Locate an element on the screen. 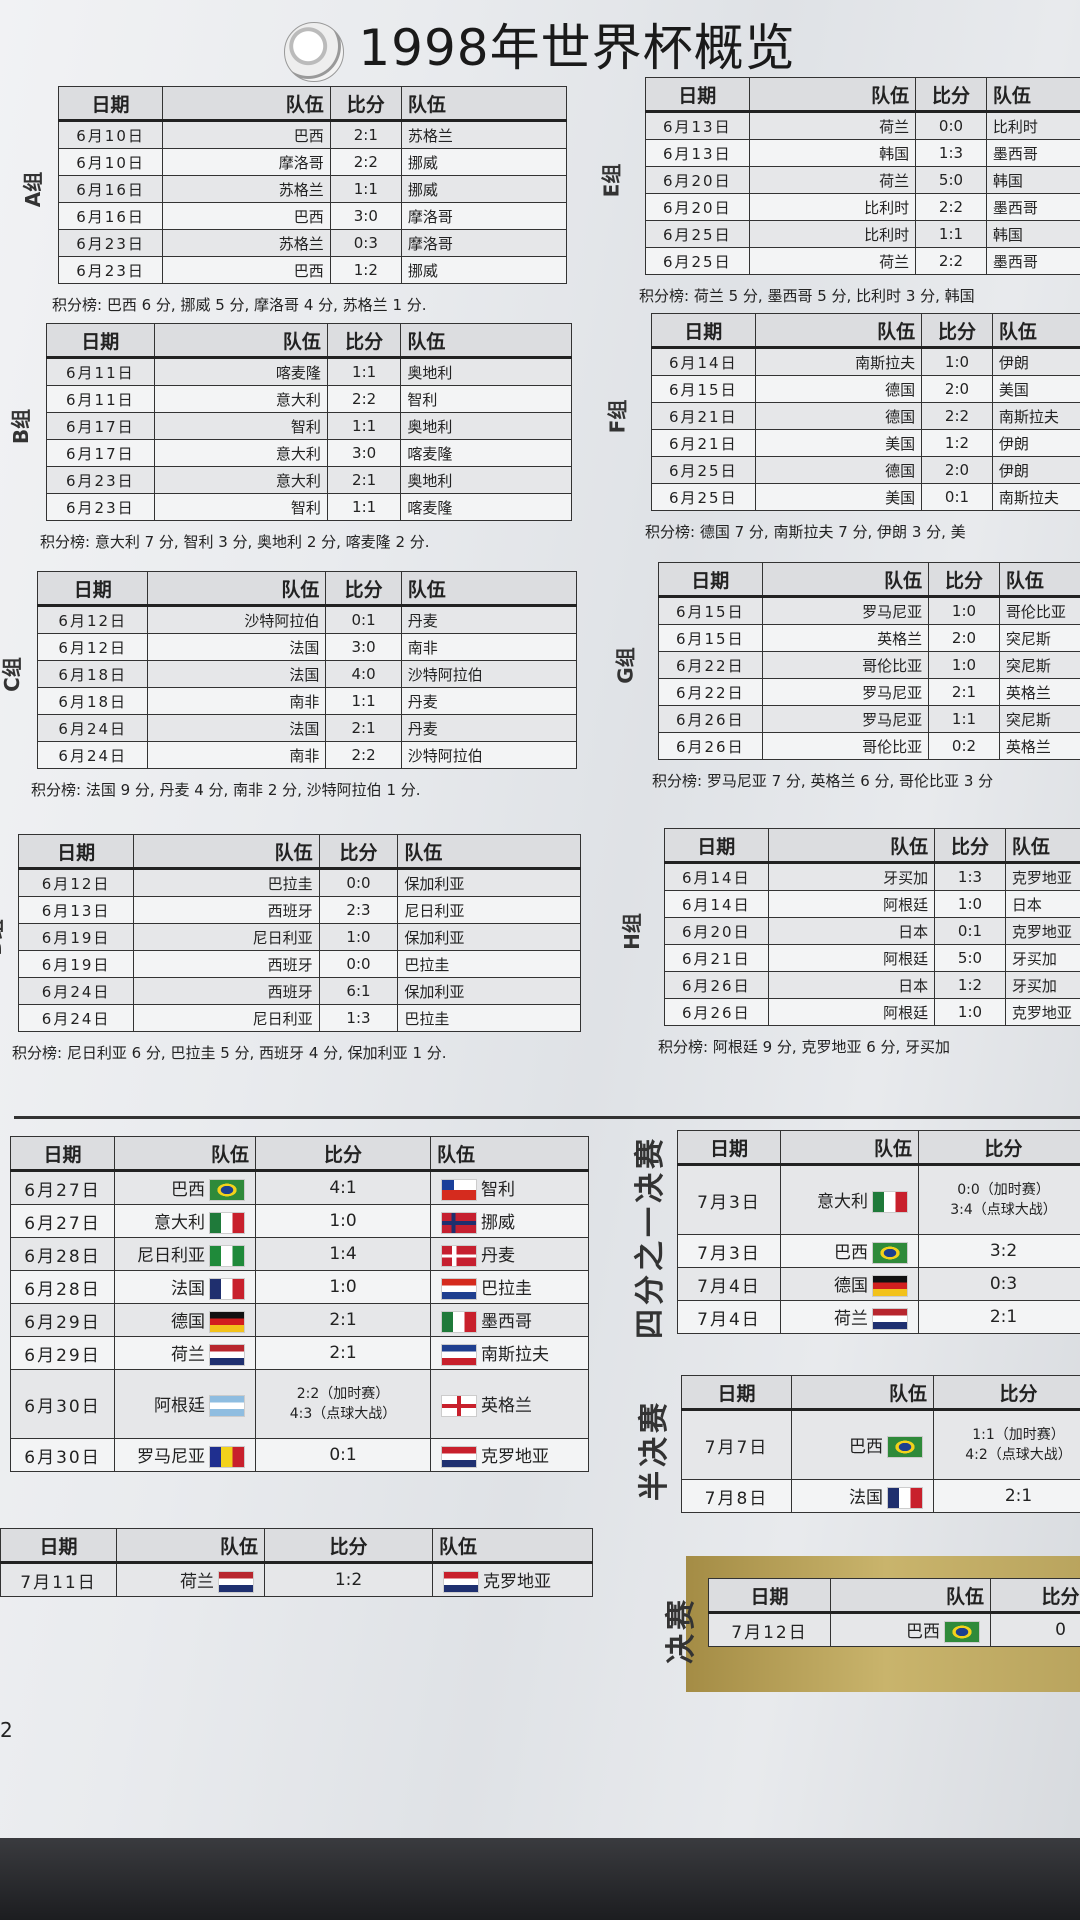  match-row: 6月23日 苏格兰 0:3 摩洛哥 is located at coordinates (312, 243).